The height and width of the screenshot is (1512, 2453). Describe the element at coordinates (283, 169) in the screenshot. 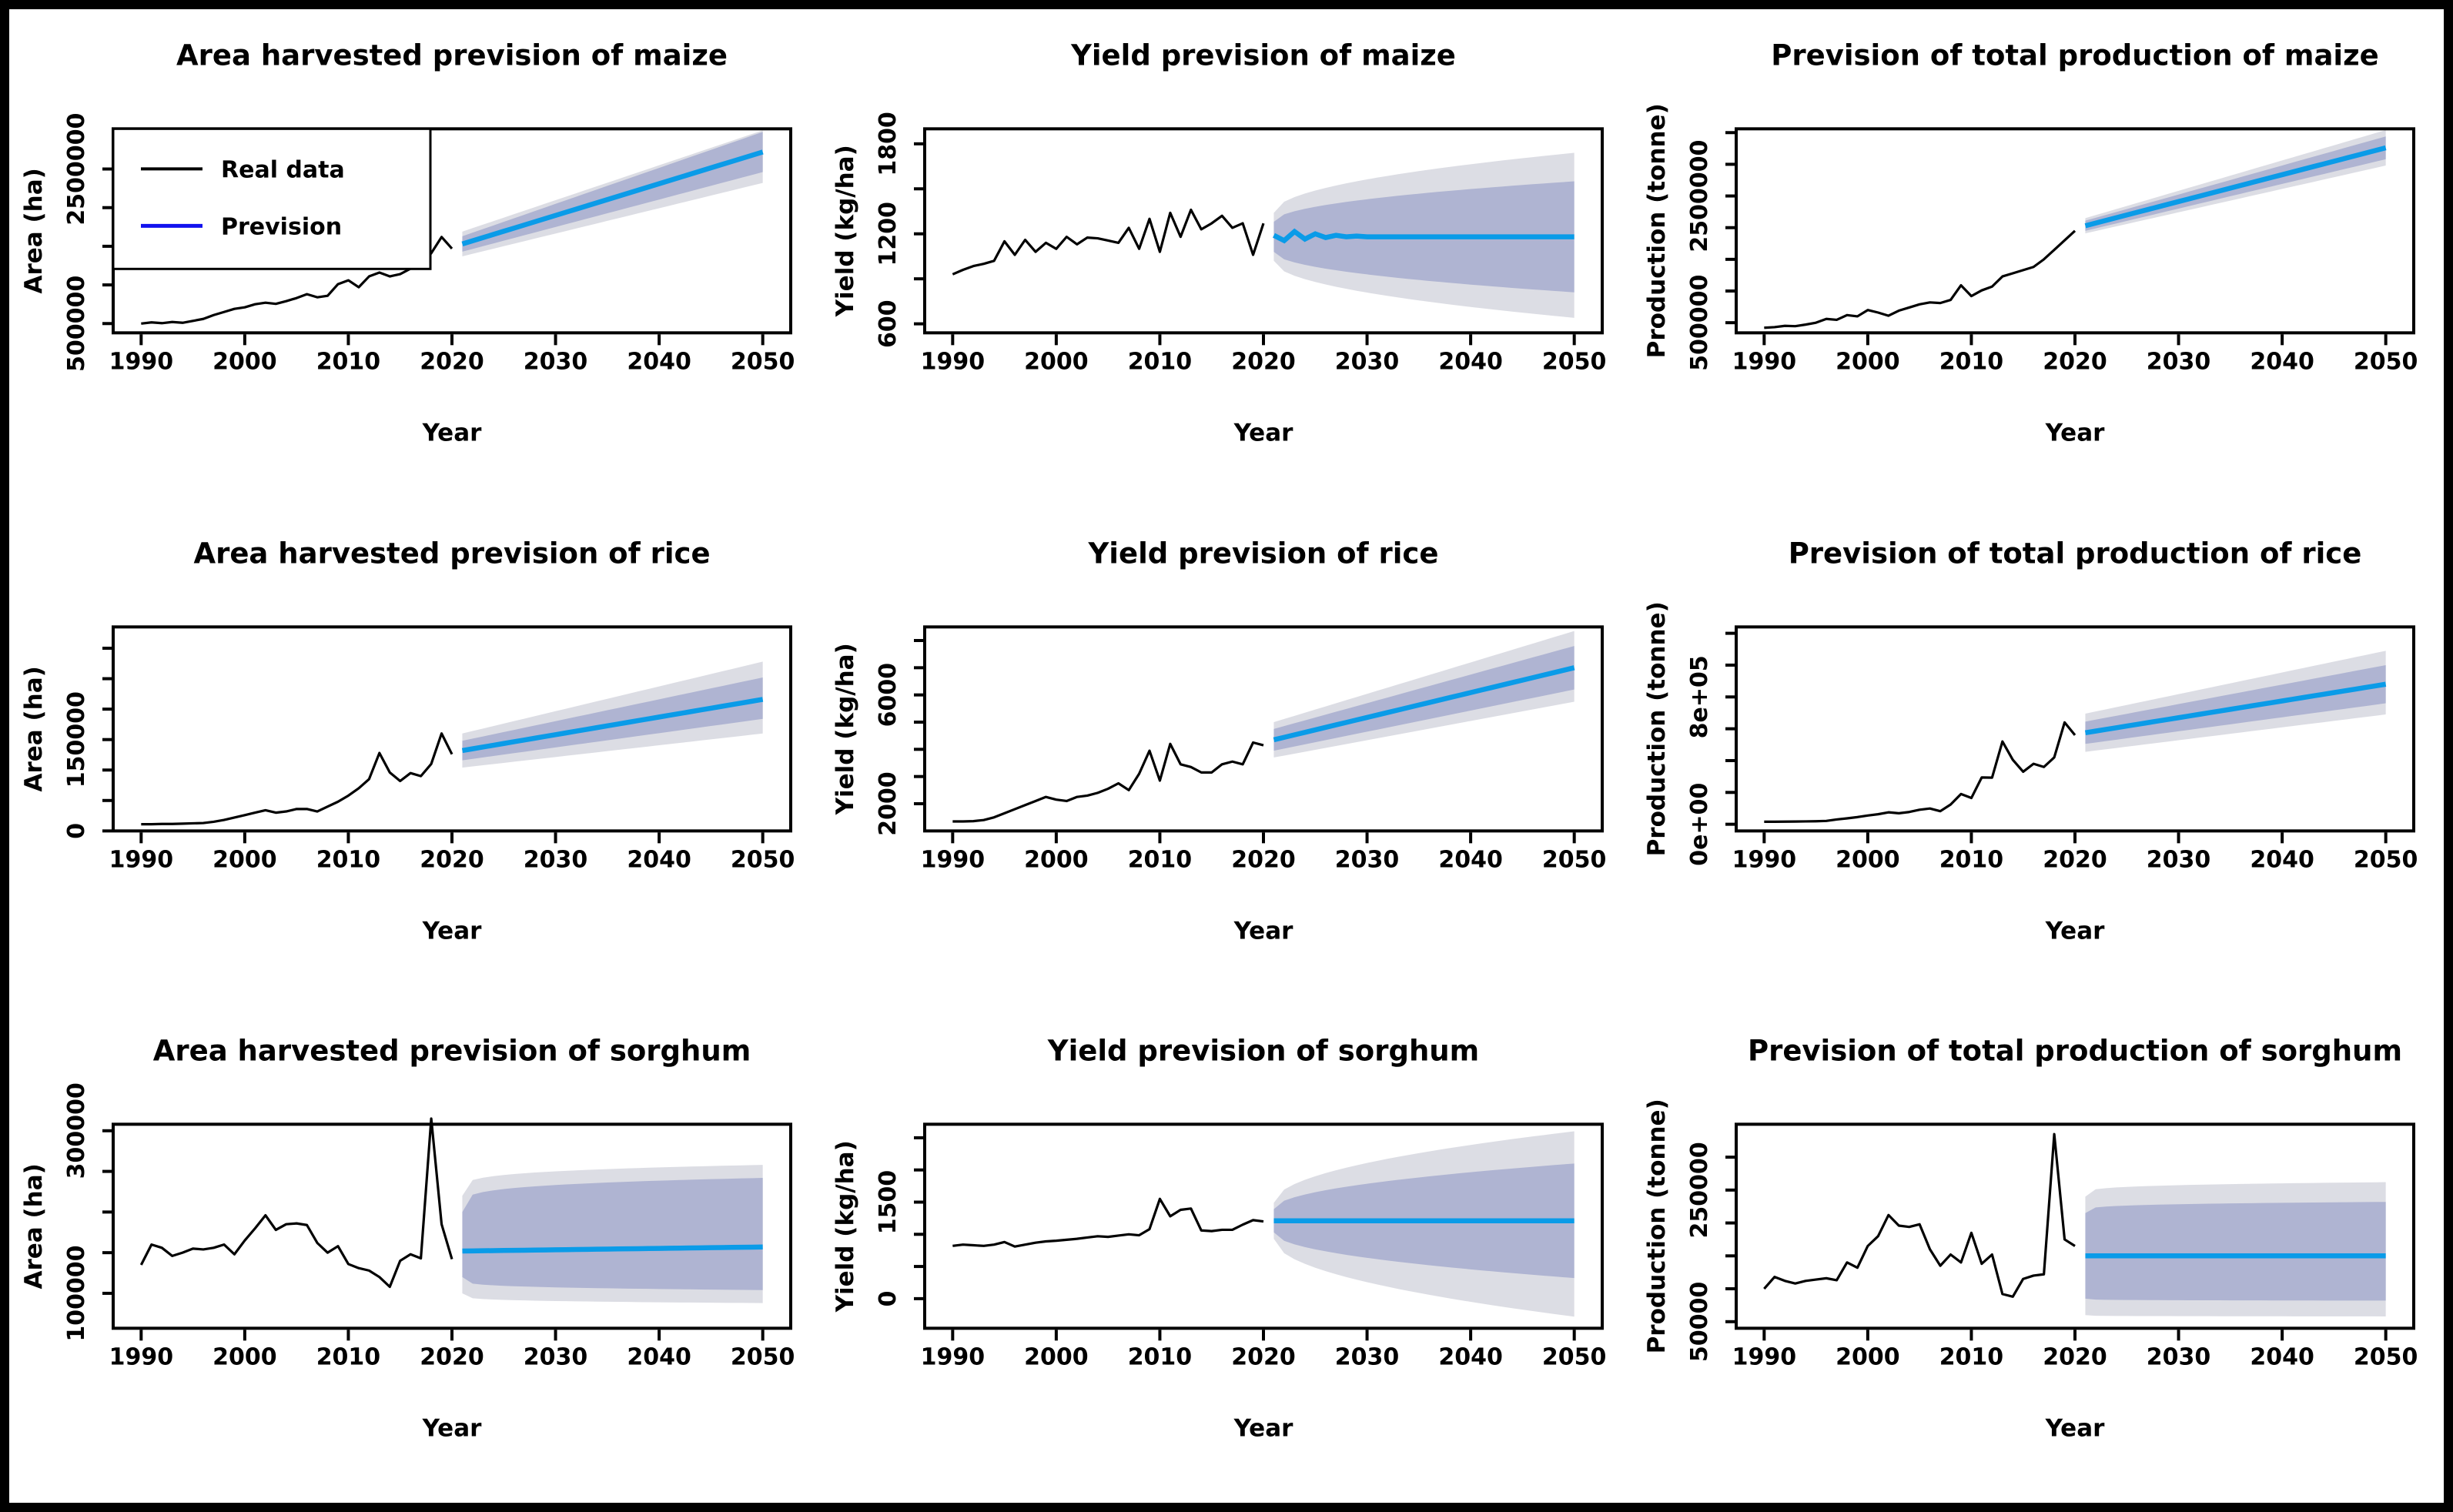

I see `legend-real-label: Real data` at that location.